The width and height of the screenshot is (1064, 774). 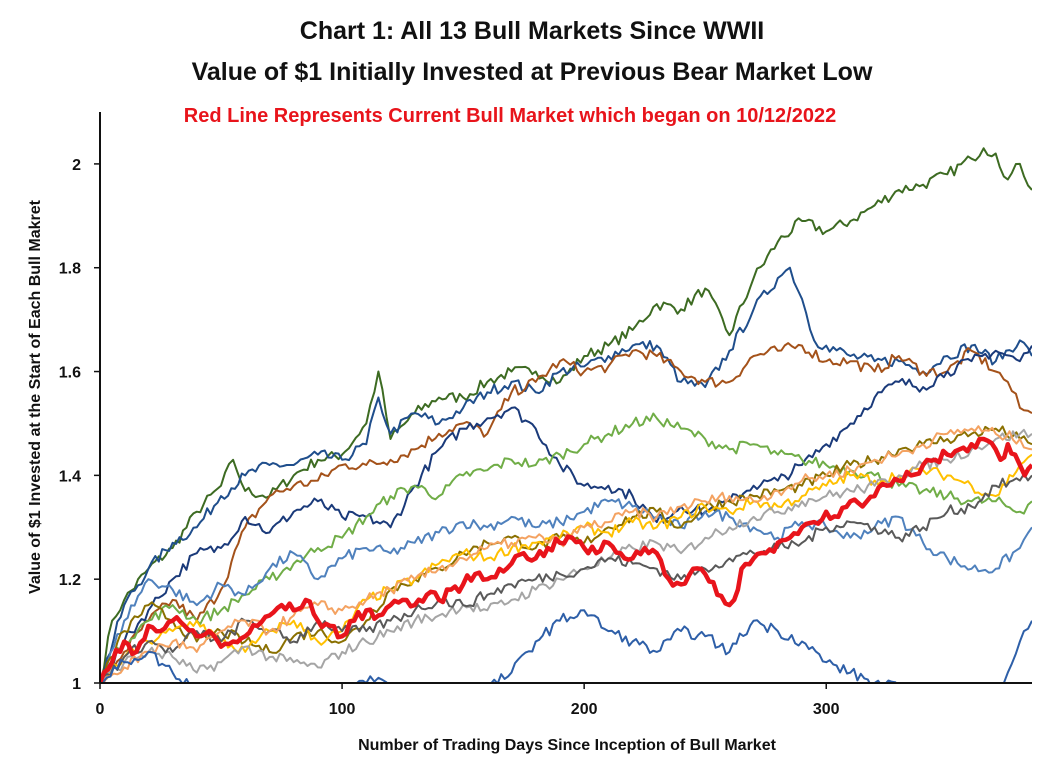 I want to click on y-tick-label: 1.6, so click(x=70, y=373).